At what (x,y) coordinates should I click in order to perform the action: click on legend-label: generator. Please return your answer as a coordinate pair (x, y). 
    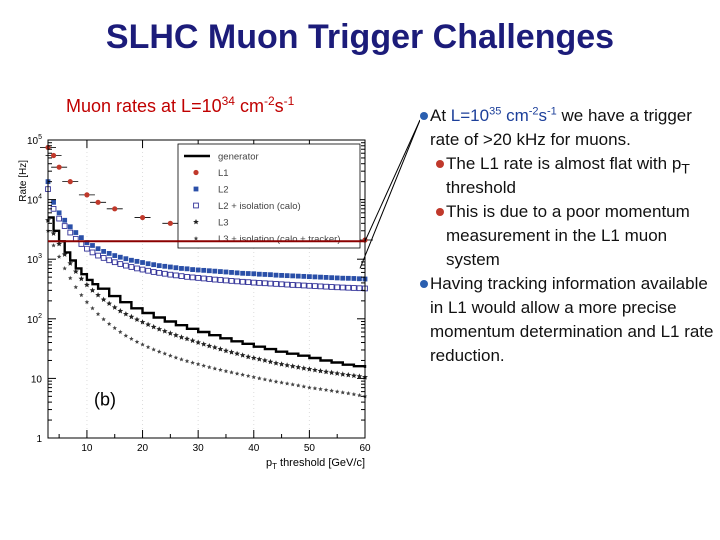
    Looking at the image, I should click on (238, 157).